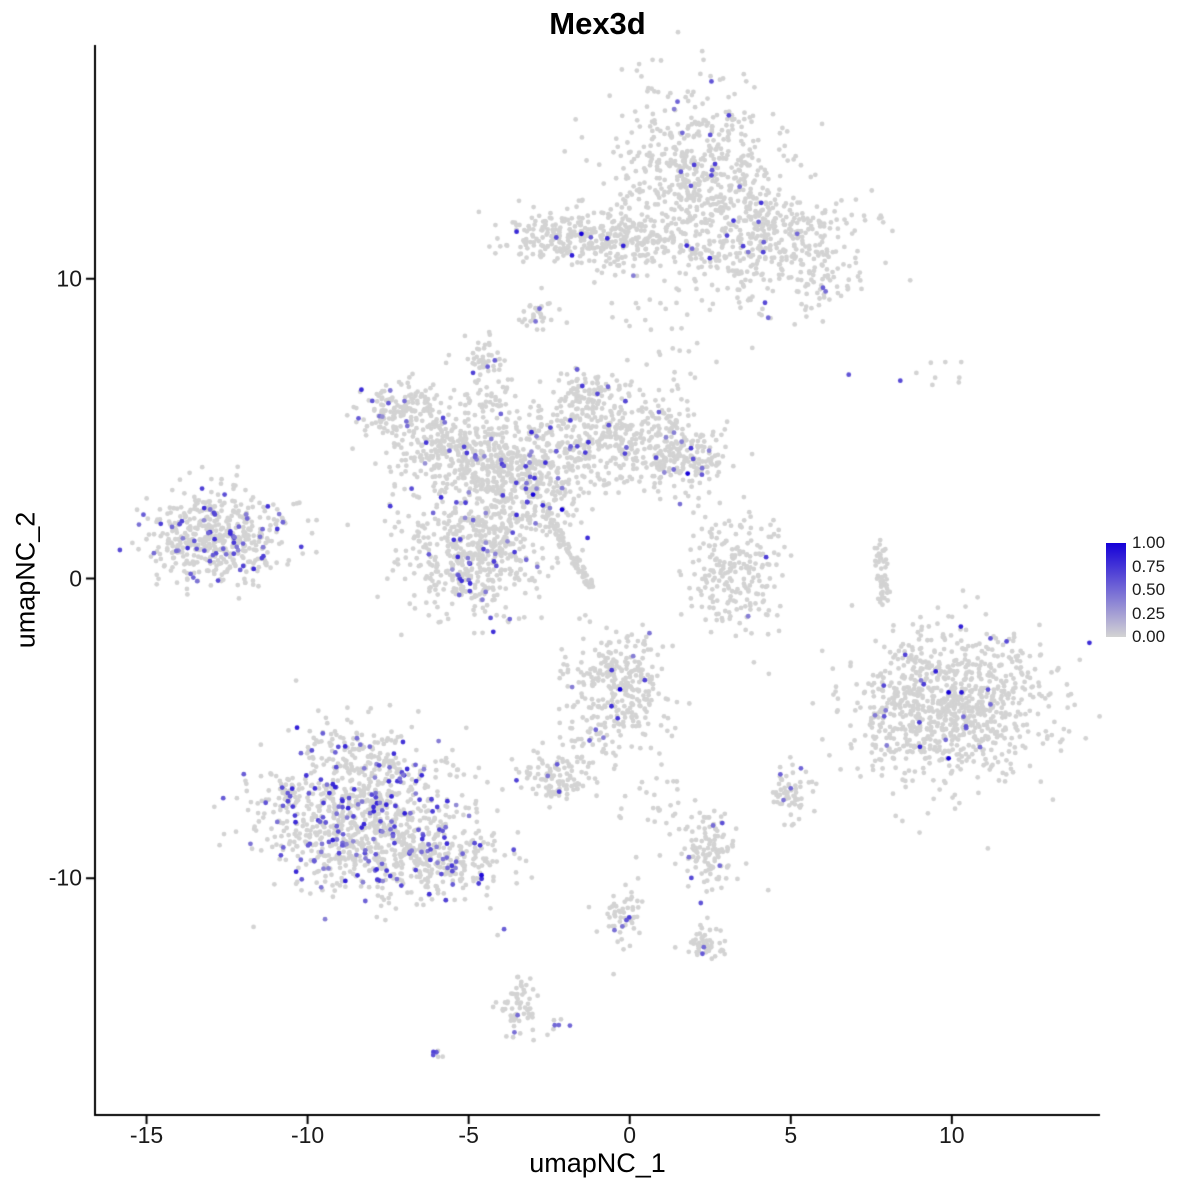 This screenshot has width=1200, height=1200. What do you see at coordinates (146, 1135) in the screenshot?
I see `x-tick-label: -15` at bounding box center [146, 1135].